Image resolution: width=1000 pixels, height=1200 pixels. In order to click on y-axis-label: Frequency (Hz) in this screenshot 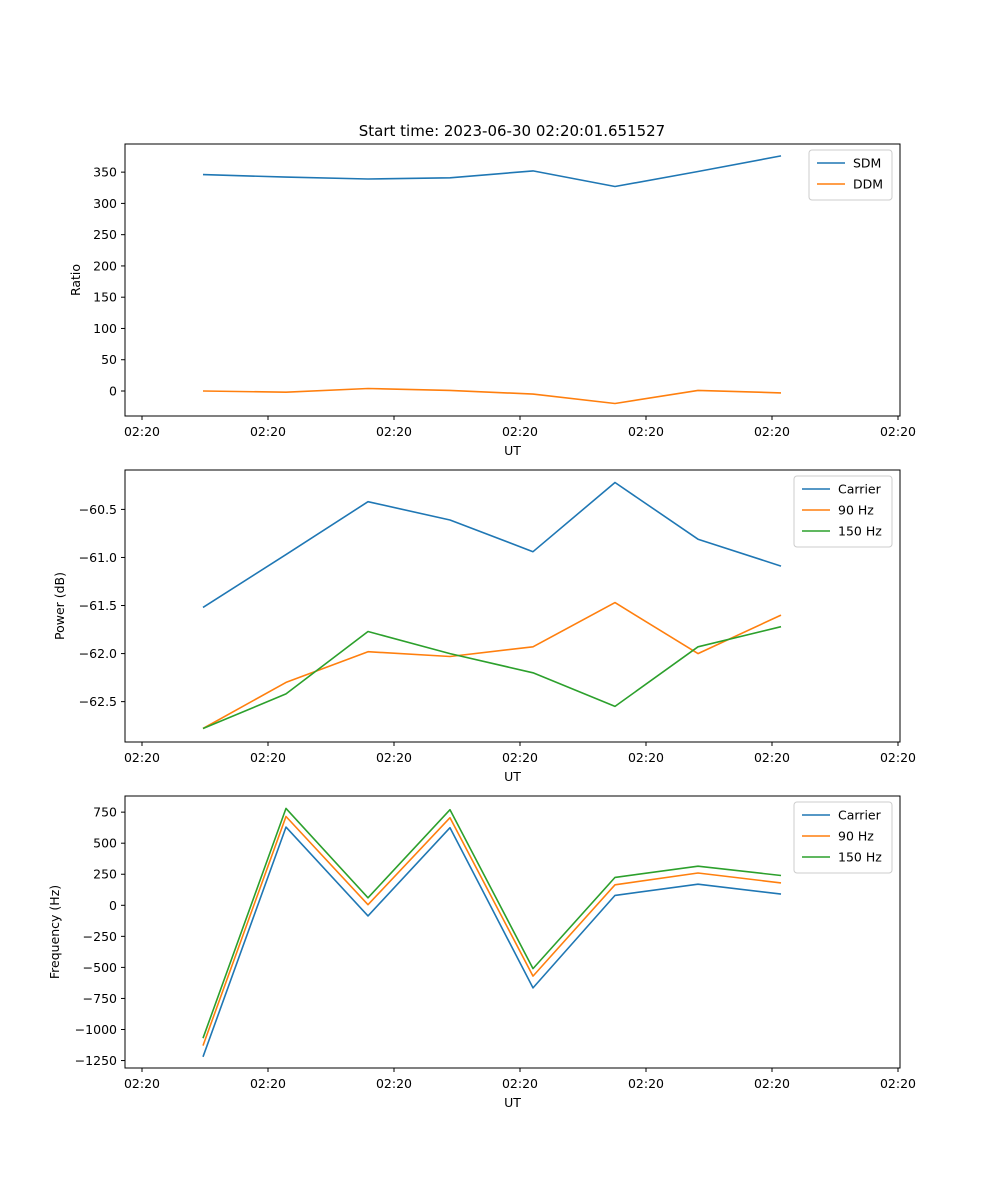, I will do `click(54, 932)`.